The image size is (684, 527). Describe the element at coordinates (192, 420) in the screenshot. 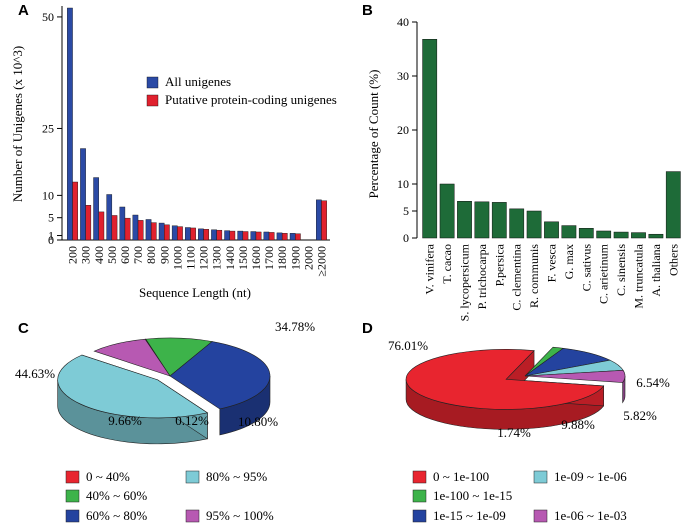

I see `pie-c-value-label: 0.12%` at that location.